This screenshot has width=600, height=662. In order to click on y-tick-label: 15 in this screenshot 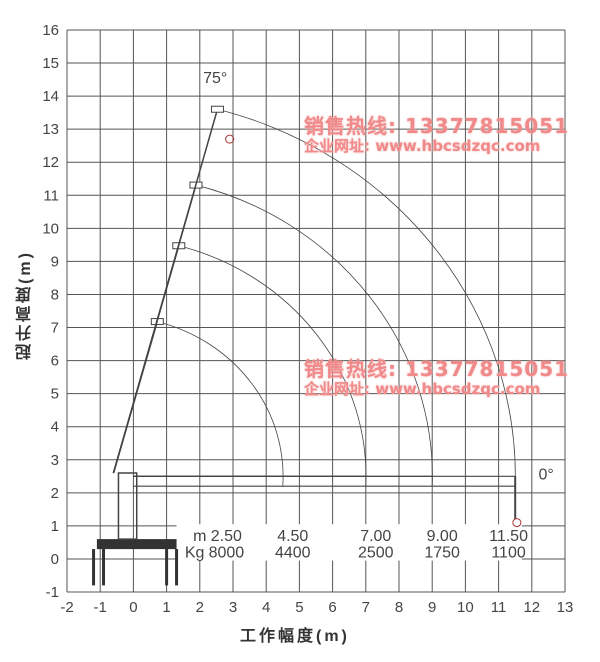, I will do `click(50, 63)`.